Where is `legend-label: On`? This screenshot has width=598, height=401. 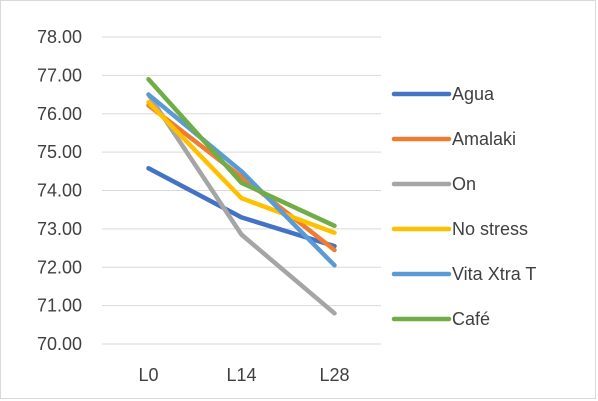
legend-label: On is located at coordinates (464, 184).